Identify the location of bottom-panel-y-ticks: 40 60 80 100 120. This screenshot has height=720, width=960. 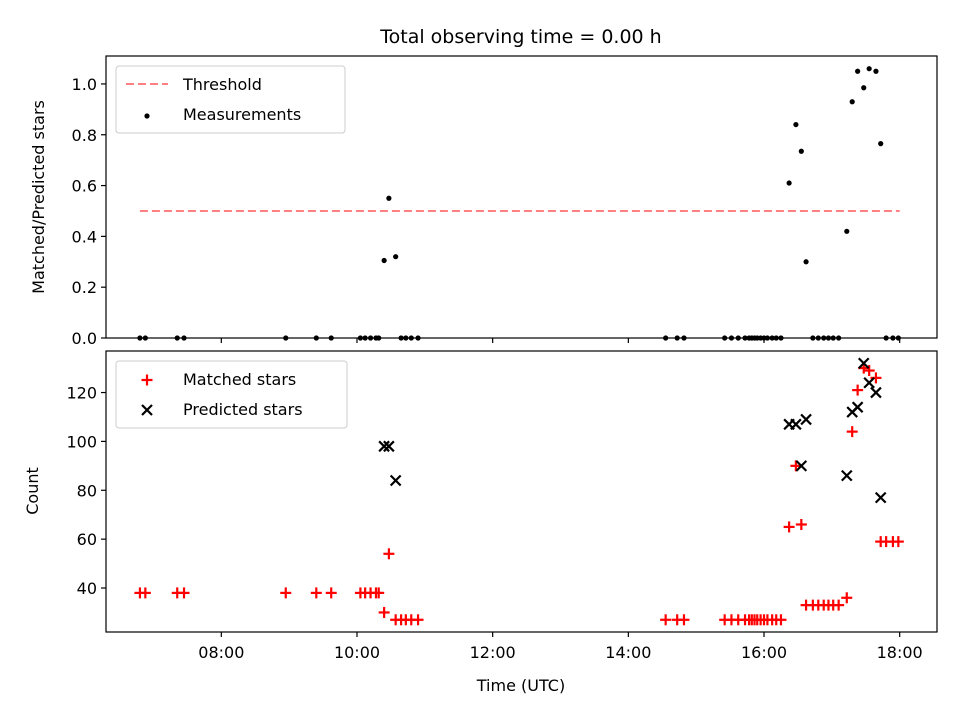
(86, 491).